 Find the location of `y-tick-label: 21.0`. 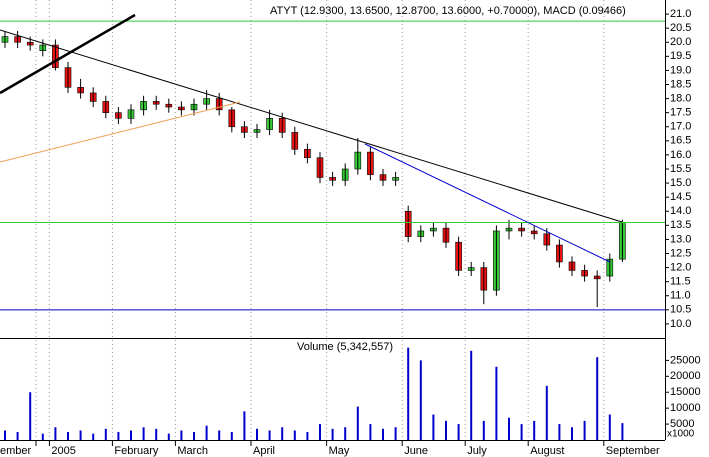

y-tick-label: 21.0 is located at coordinates (680, 14).